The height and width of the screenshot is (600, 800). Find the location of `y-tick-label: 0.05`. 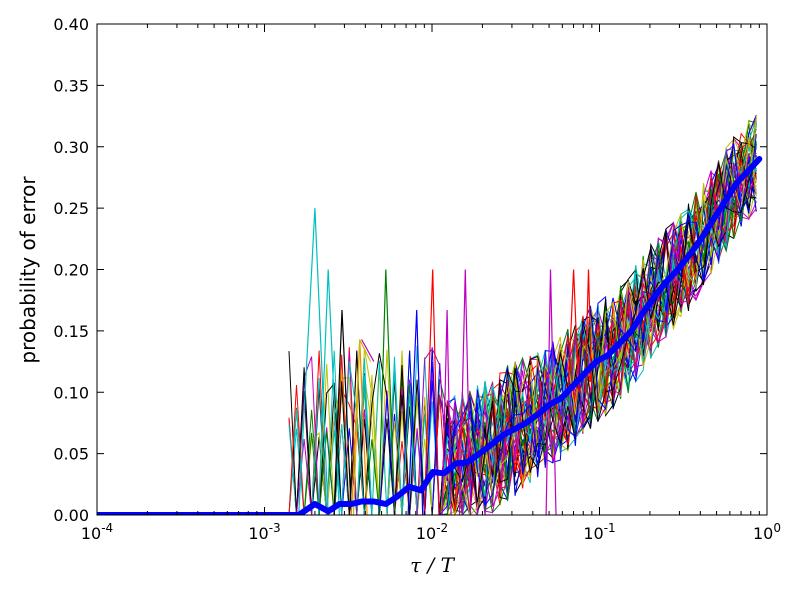

y-tick-label: 0.05 is located at coordinates (71, 454).